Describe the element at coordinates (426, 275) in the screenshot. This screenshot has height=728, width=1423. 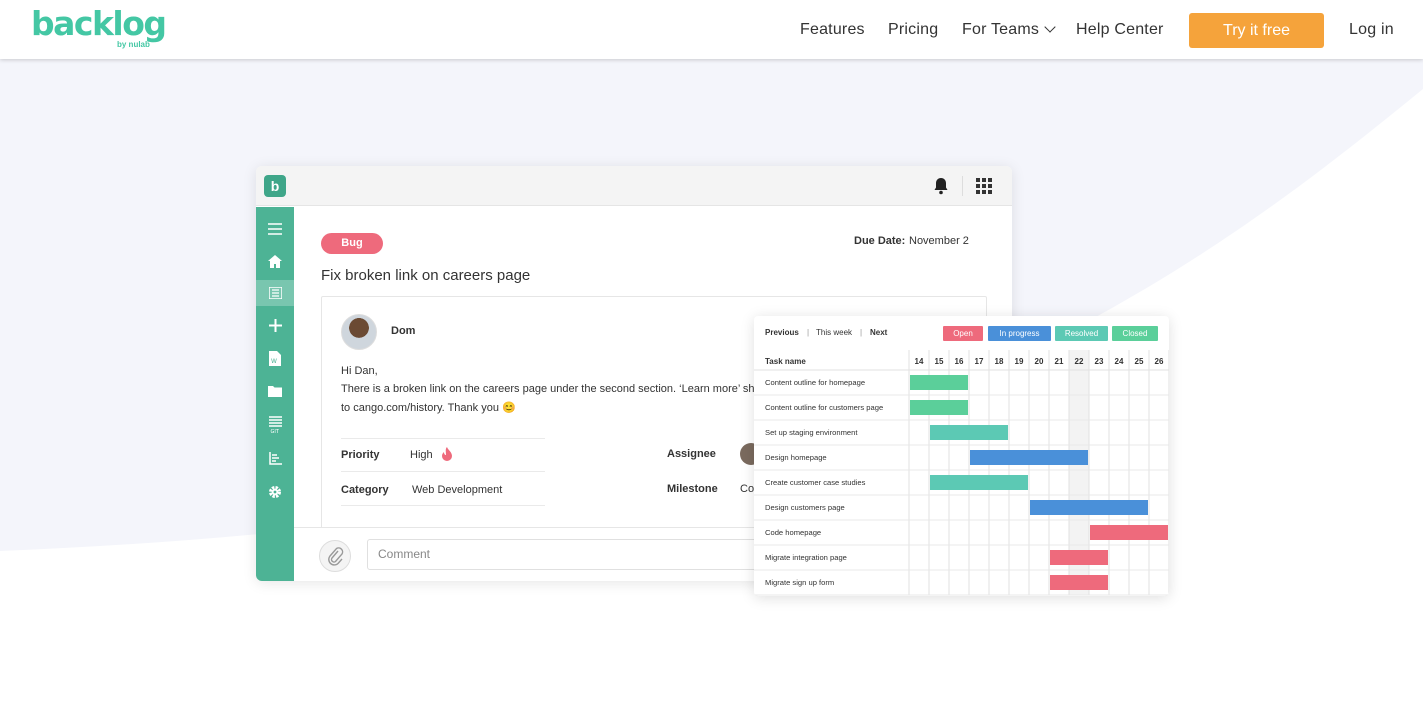
I see `issue-title: Fix broken link on careers page` at that location.